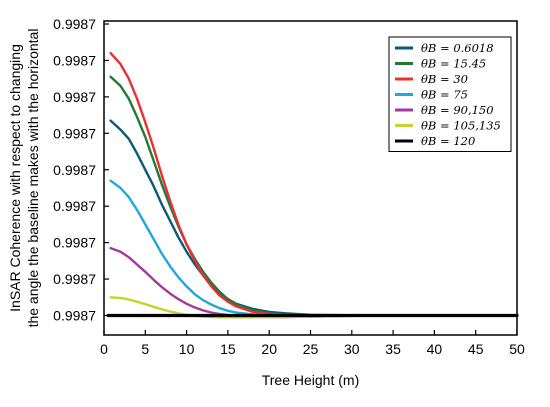 The height and width of the screenshot is (407, 550). I want to click on legend-entry: θB = 0.6018, so click(457, 48).